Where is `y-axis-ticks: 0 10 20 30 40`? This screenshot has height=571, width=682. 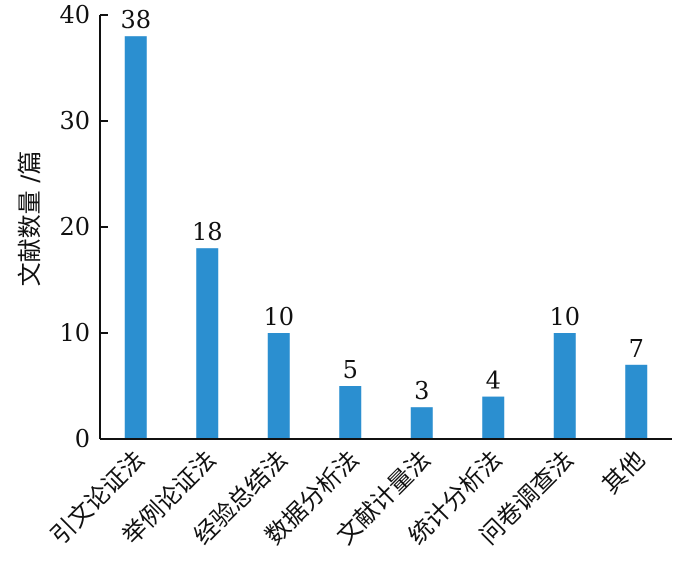
y-axis-ticks: 0 10 20 30 40 is located at coordinates (83, 227).